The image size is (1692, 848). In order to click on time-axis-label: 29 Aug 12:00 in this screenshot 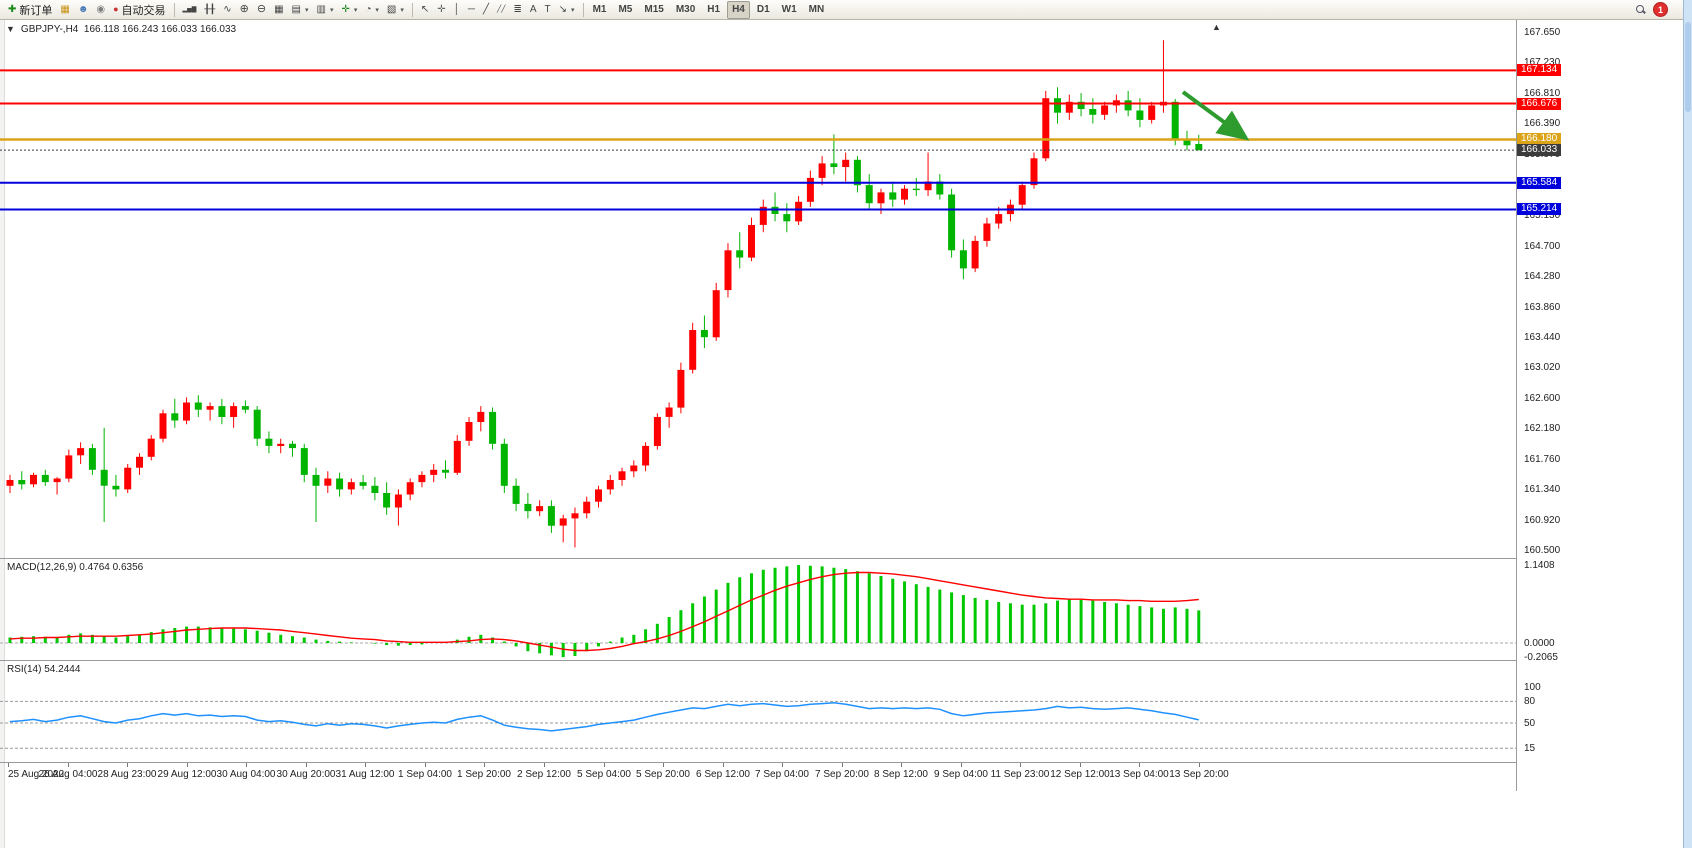, I will do `click(187, 774)`.